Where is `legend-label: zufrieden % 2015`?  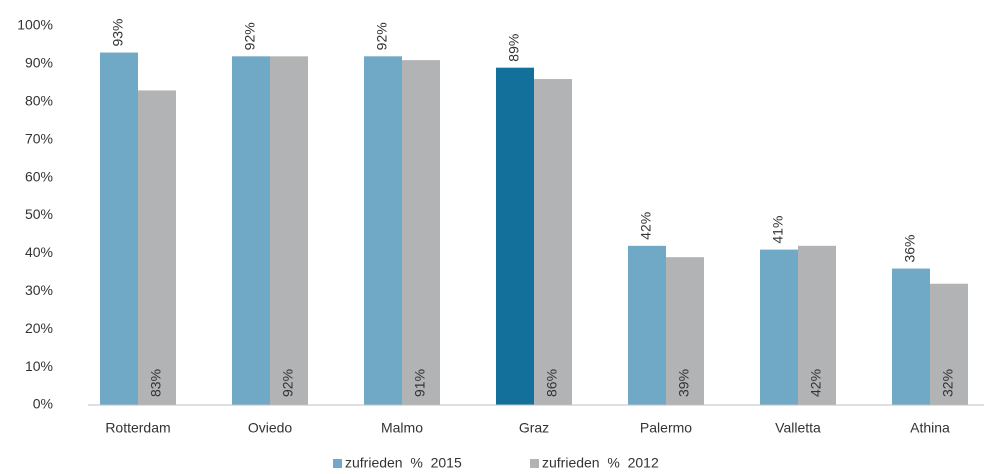 legend-label: zufrieden % 2015 is located at coordinates (403, 463).